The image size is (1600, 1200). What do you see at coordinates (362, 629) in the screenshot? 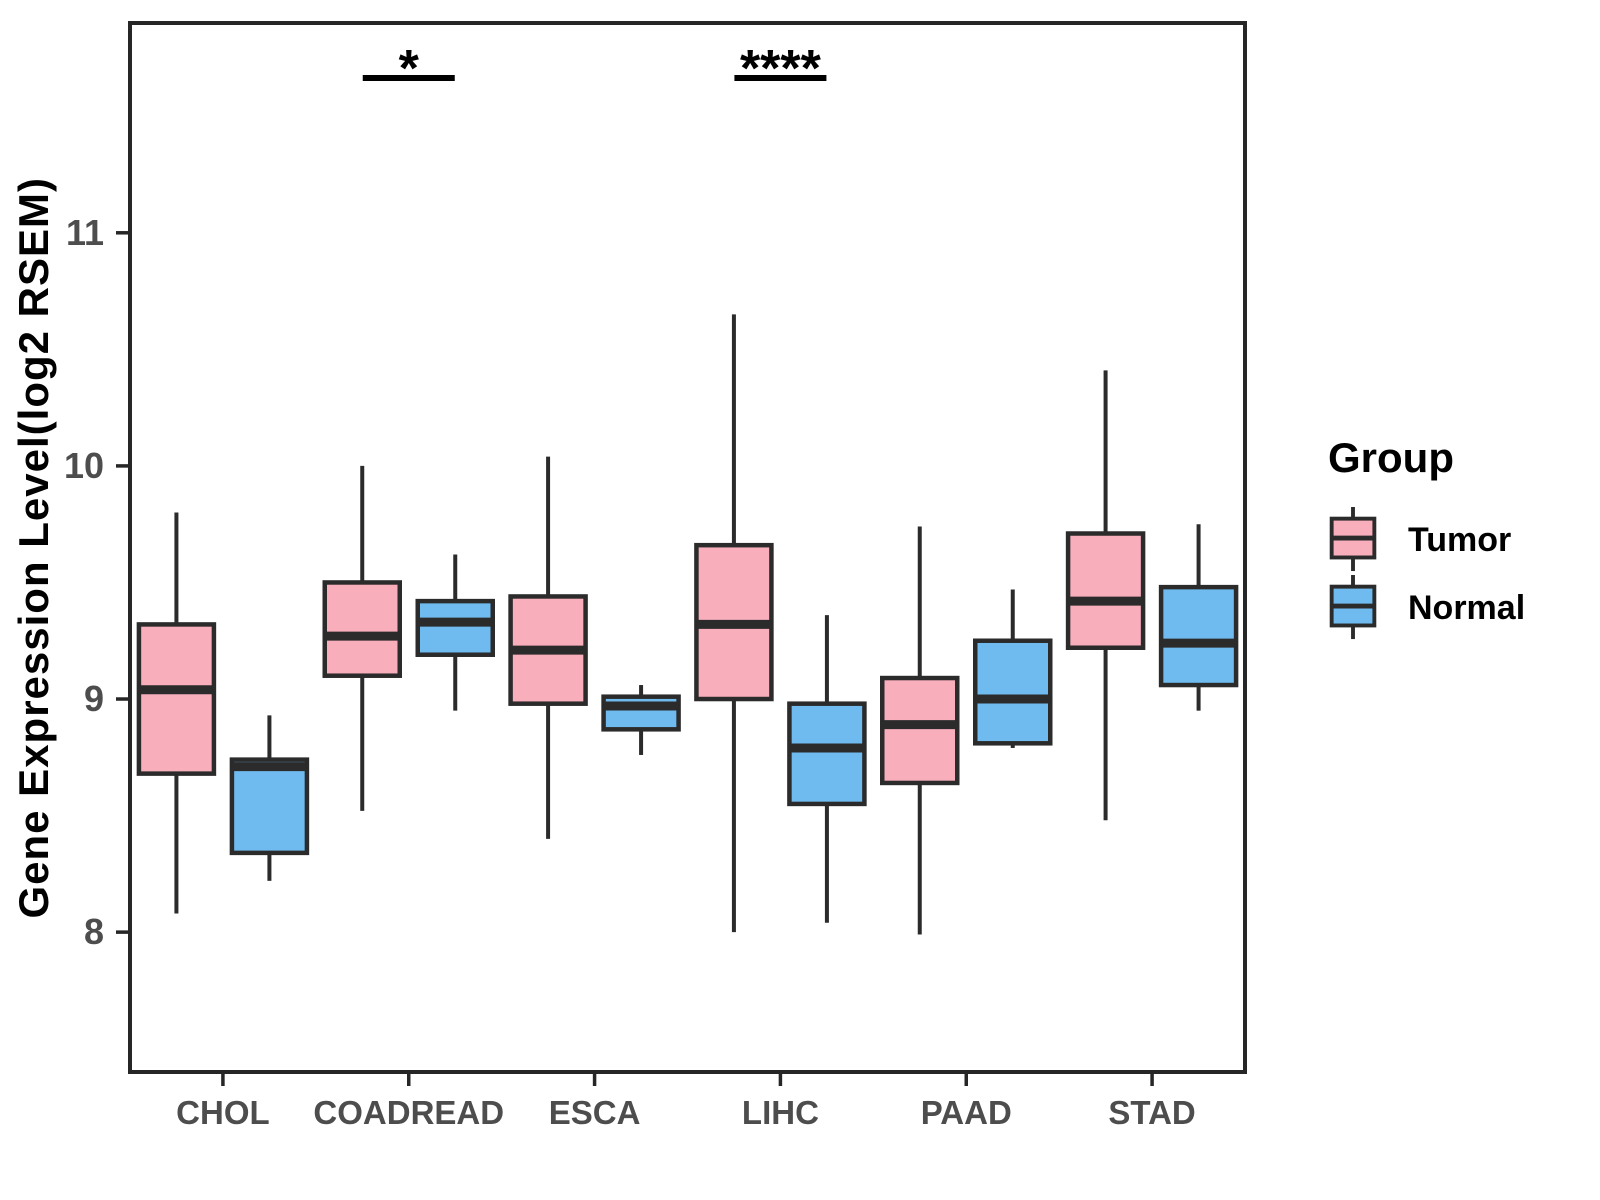
I see `box-tumor-COADREAD` at bounding box center [362, 629].